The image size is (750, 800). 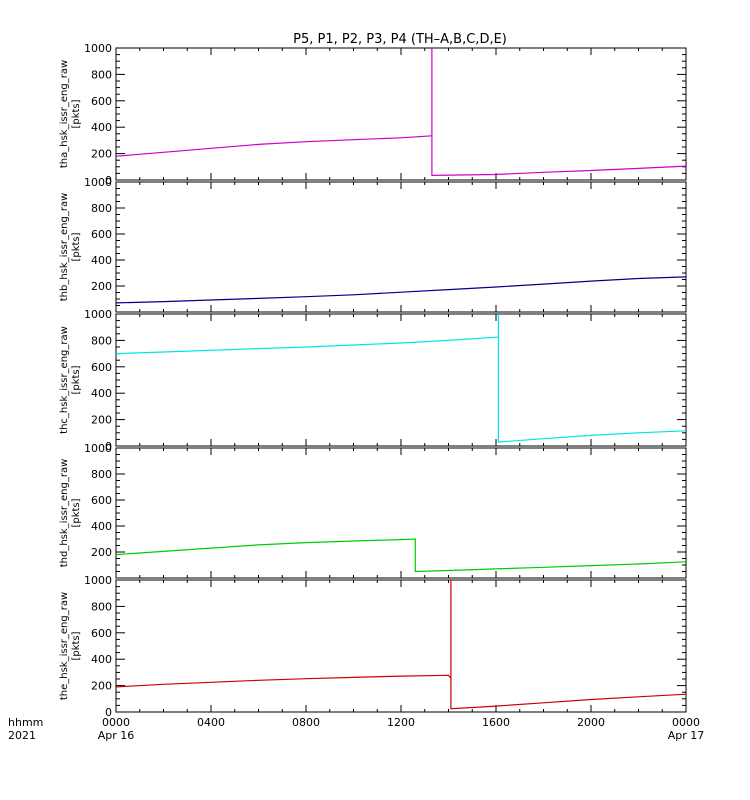 I want to click on y-axis-label: the_hsk_issr_eng_raw, so click(x=64, y=646).